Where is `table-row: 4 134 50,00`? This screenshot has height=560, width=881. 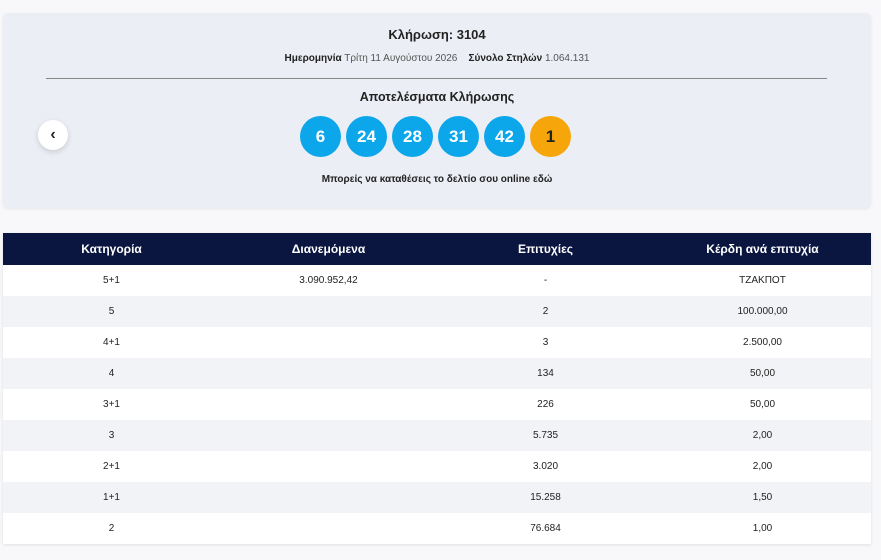 table-row: 4 134 50,00 is located at coordinates (437, 373).